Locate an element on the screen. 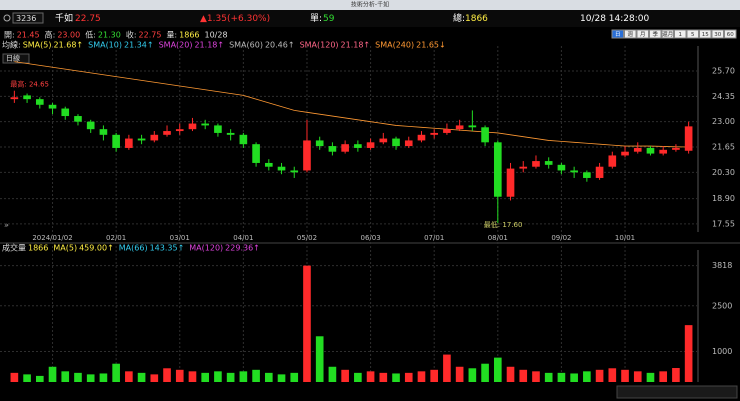  legend-name: SMA(10) is located at coordinates (105, 45).